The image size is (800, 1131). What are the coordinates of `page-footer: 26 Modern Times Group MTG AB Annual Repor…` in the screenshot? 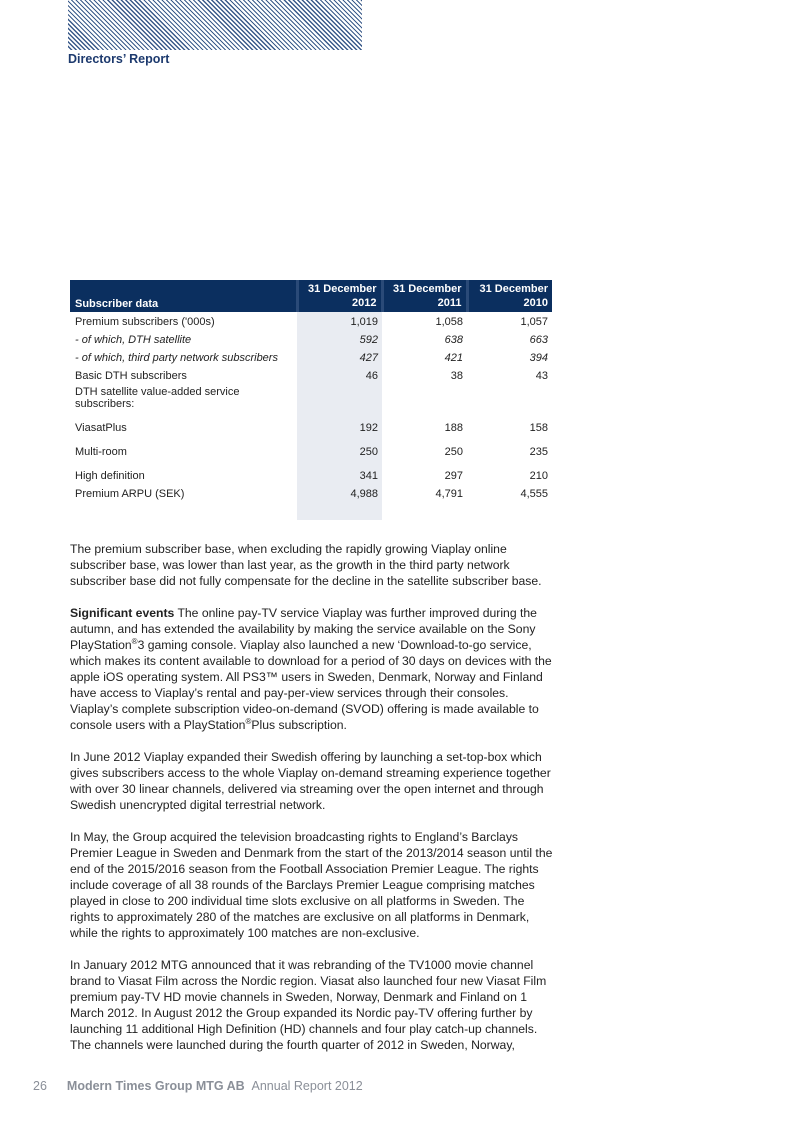 It's located at (198, 1086).